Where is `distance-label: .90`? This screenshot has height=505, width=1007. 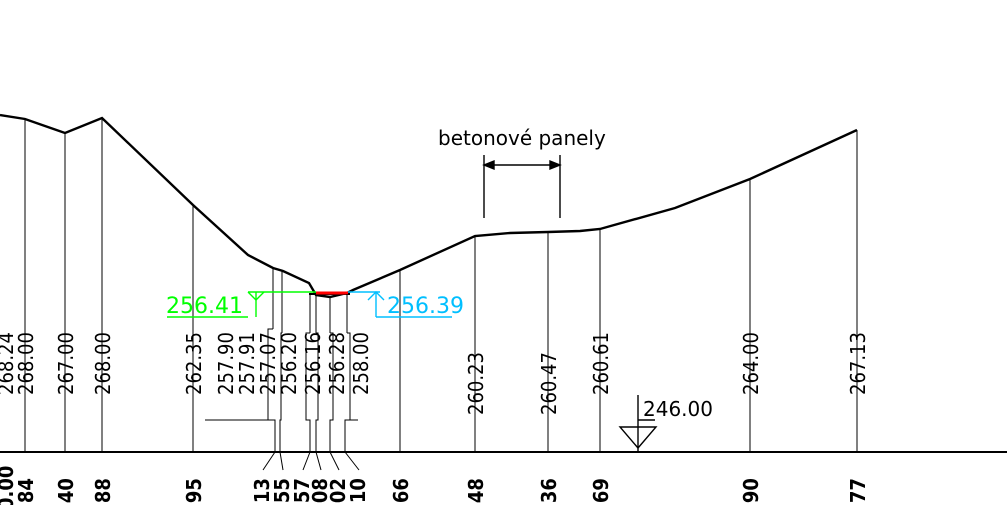 distance-label: .90 is located at coordinates (751, 491).